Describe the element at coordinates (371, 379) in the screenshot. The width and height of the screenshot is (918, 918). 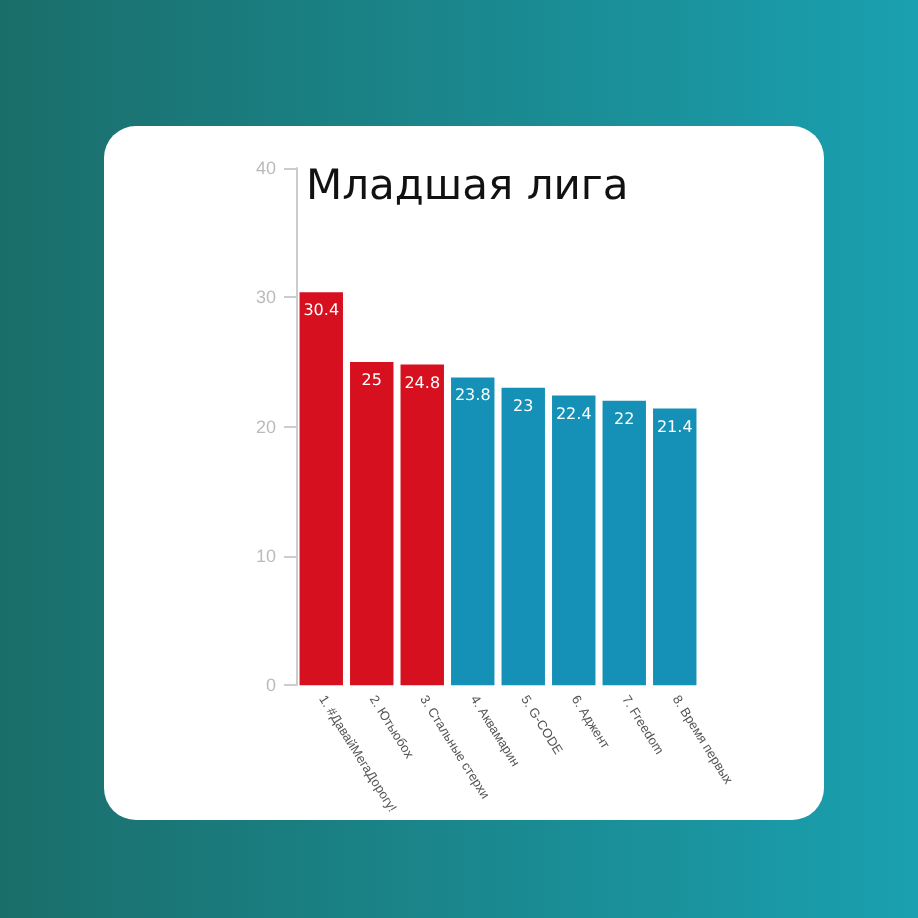
I see `data-label: 25` at that location.